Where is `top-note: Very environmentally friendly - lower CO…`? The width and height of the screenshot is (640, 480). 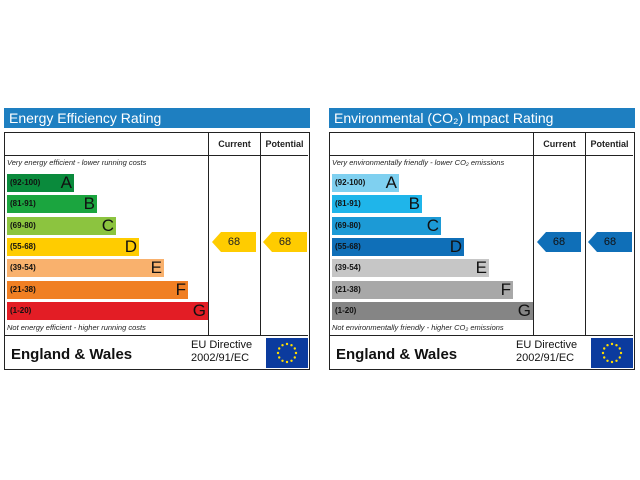
top-note: Very environmentally friendly - lower CO… is located at coordinates (418, 162).